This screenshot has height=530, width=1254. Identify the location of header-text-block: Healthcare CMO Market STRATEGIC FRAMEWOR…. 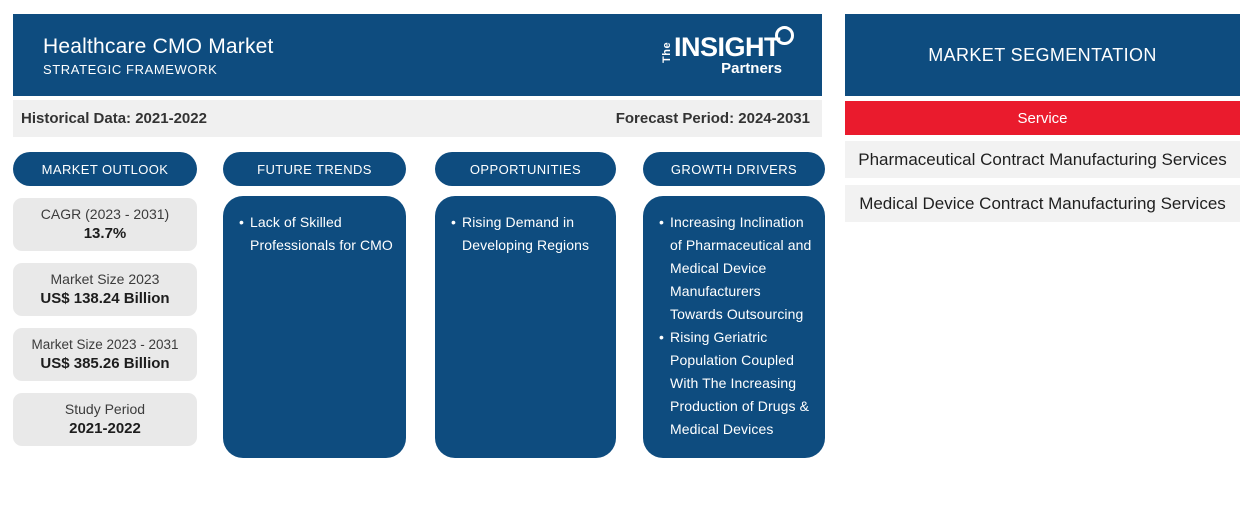
(158, 55).